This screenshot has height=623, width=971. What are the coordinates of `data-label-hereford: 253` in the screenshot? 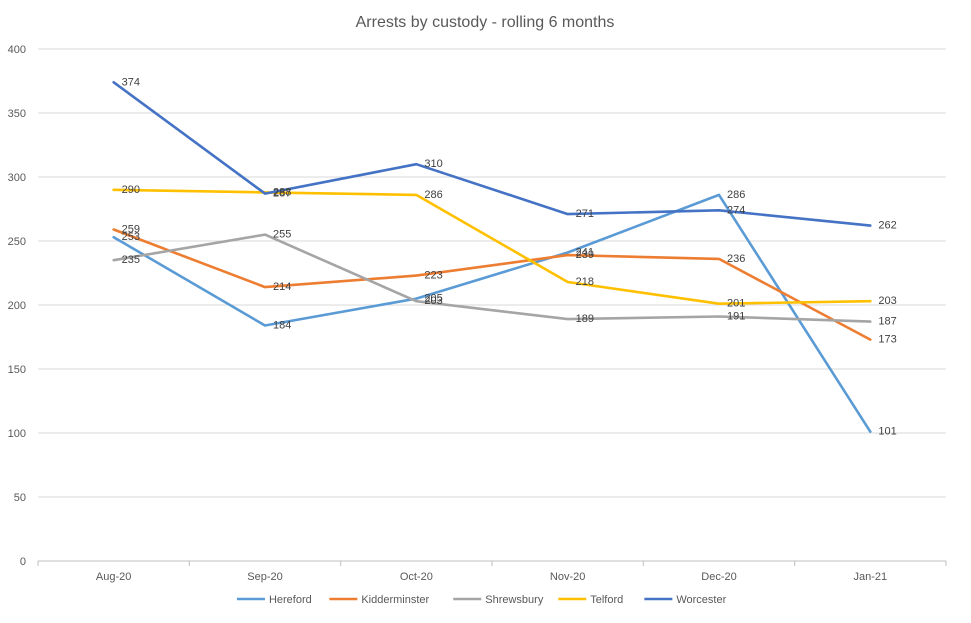 It's located at (131, 237).